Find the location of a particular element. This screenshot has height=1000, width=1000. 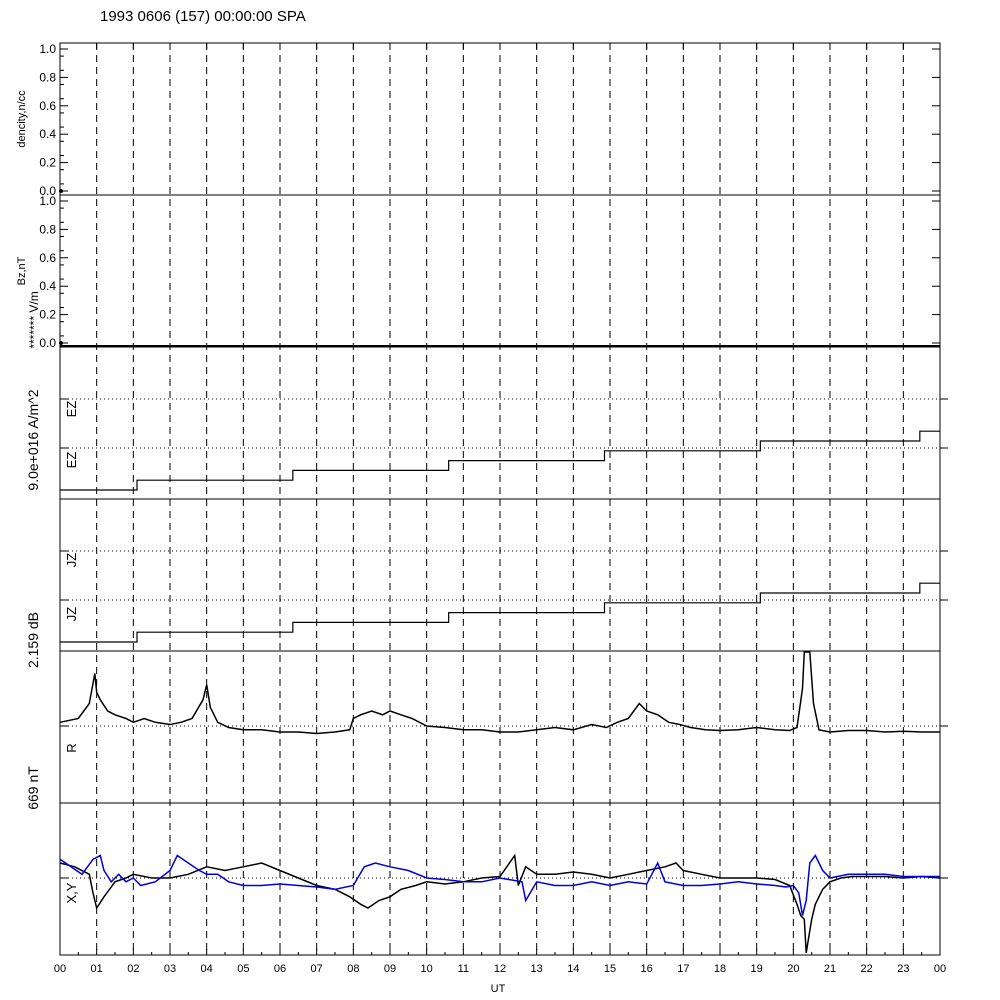

y-tick-label-bz-3: 0.6 is located at coordinates (47, 258).